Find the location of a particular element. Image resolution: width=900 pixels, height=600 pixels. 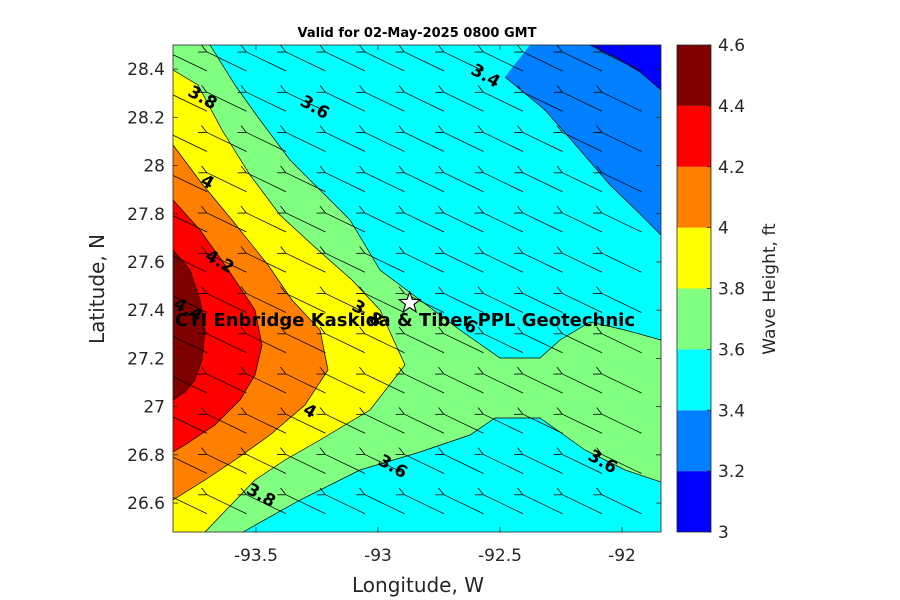

y-axis-label: Latitude, N is located at coordinates (97, 289).